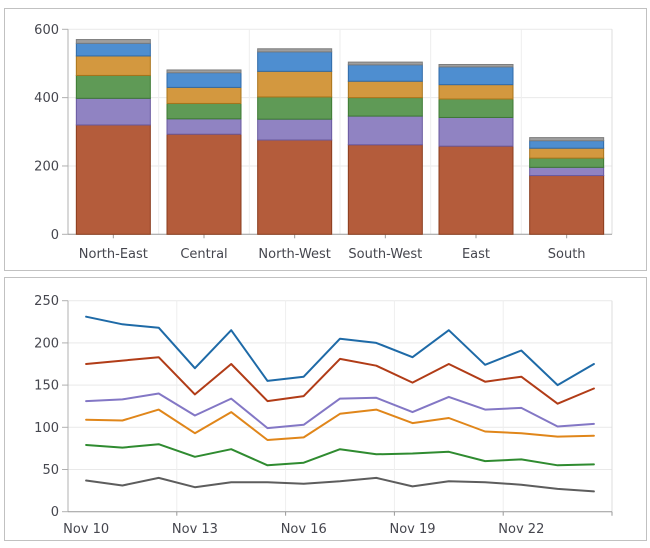  What do you see at coordinates (203, 254) in the screenshot?
I see `category-label: Central` at bounding box center [203, 254].